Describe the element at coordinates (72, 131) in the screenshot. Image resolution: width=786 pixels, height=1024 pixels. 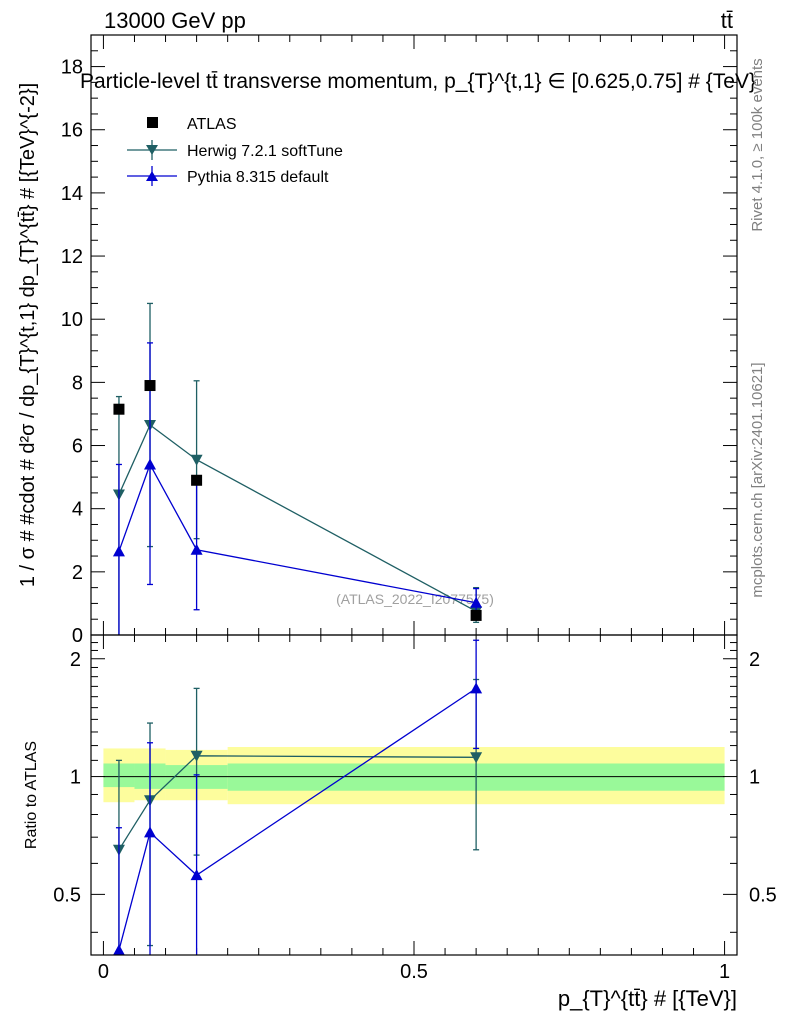
I see `main-ytick-label: 16` at that location.